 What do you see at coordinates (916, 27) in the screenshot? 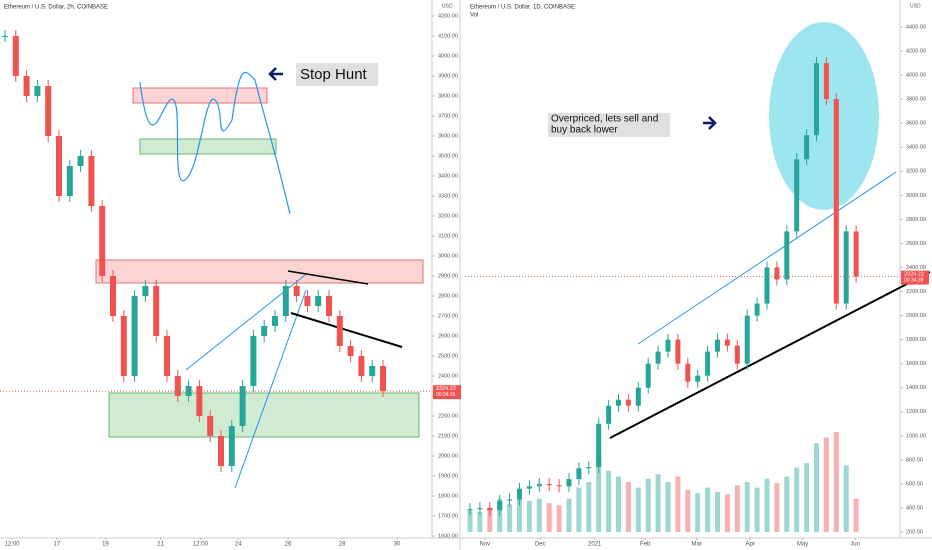
I see `y-tick-label: 4400.00` at bounding box center [916, 27].